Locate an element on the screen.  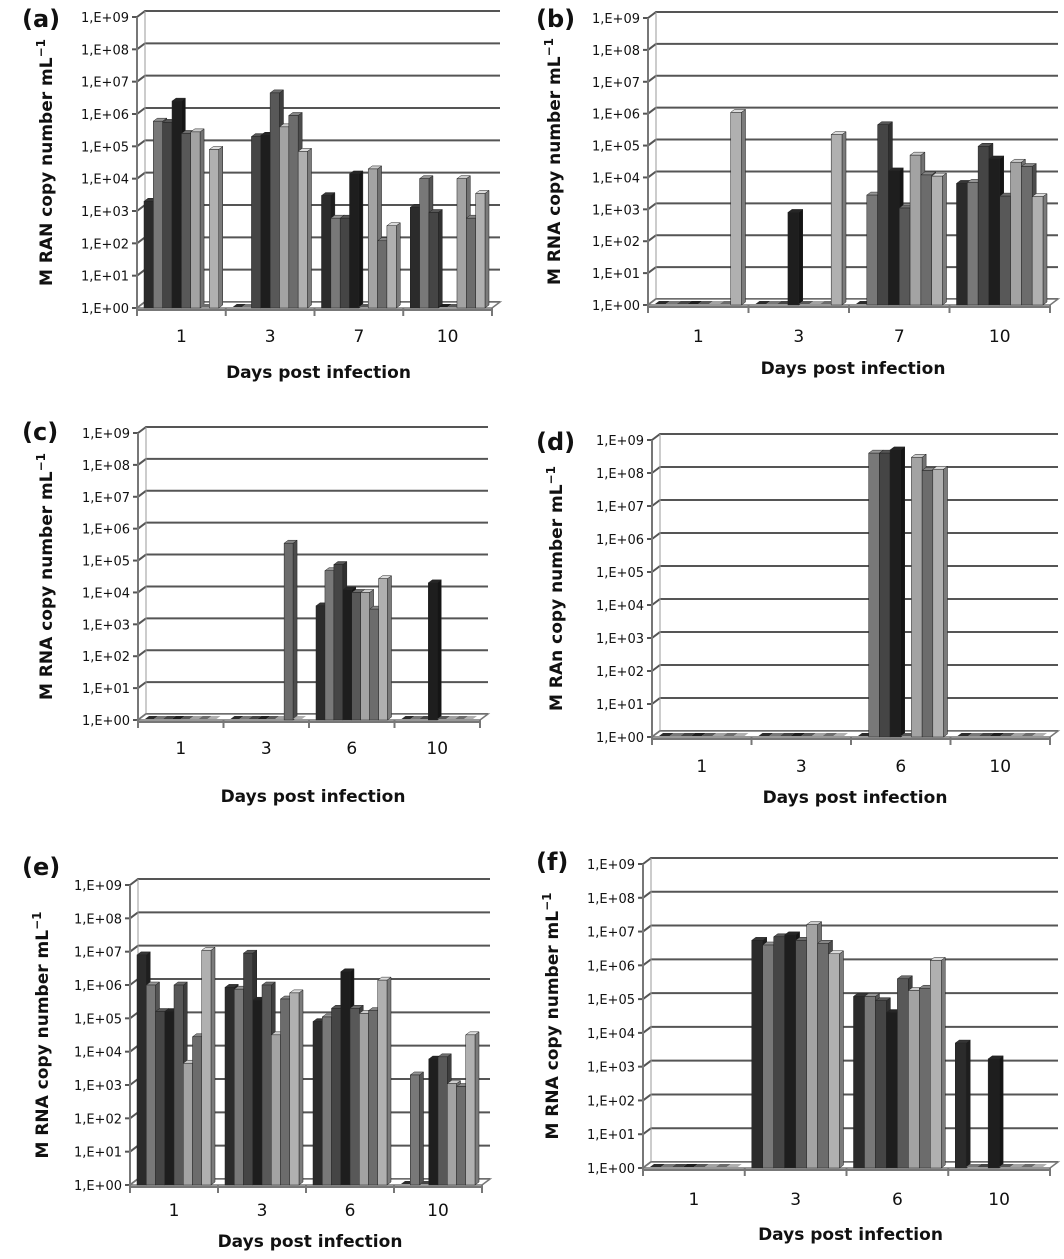
y-axis-label: M RNA copy number mL−1 is located at coordinates (551, 1015).